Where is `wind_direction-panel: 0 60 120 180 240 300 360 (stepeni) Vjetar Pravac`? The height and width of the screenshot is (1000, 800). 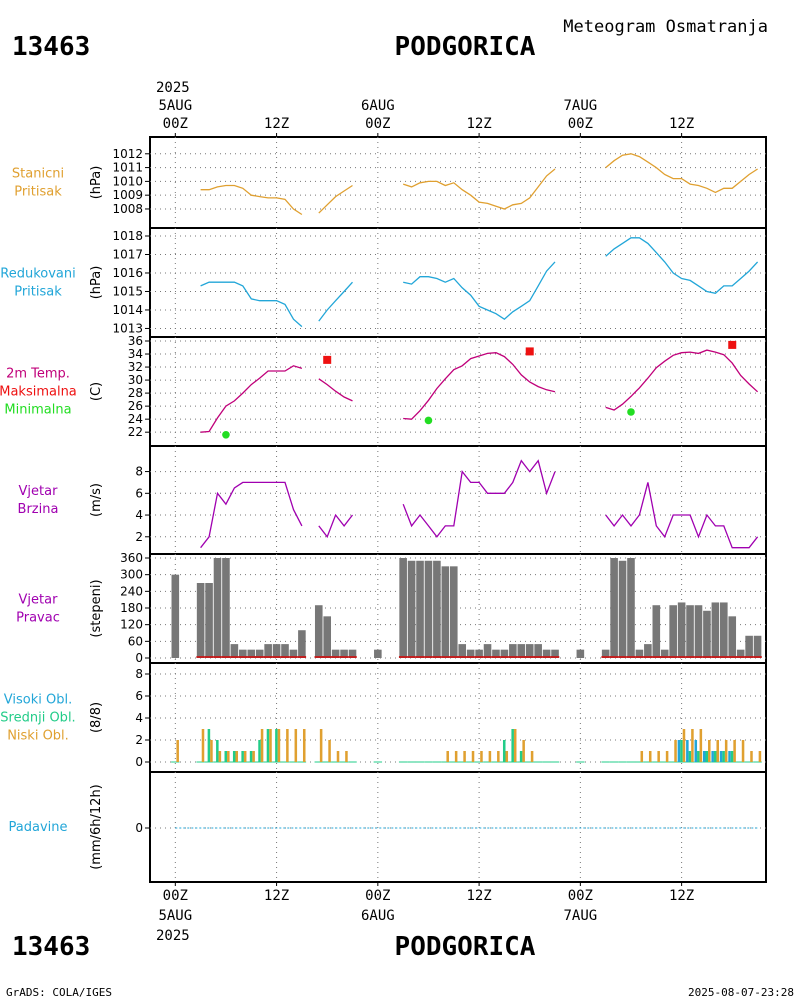
wind_direction-panel: 0 60 120 180 240 300 360 (stepeni) Vjetar Pravac is located at coordinates (391, 608).